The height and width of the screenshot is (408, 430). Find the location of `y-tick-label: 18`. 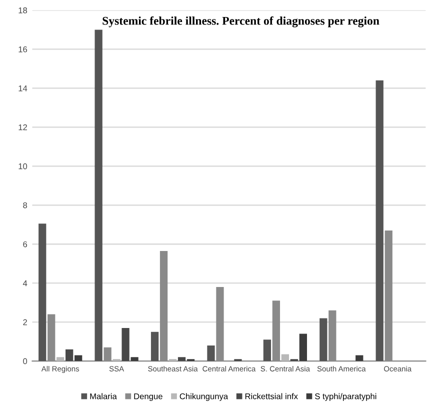

y-tick-label: 18 is located at coordinates (23, 10).